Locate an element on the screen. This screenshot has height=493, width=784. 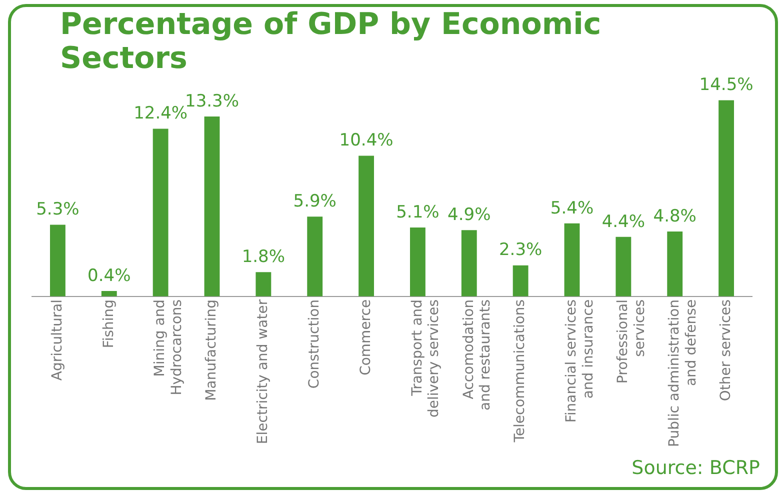
x-tick-label: Manufacturing is located at coordinates (212, 350).